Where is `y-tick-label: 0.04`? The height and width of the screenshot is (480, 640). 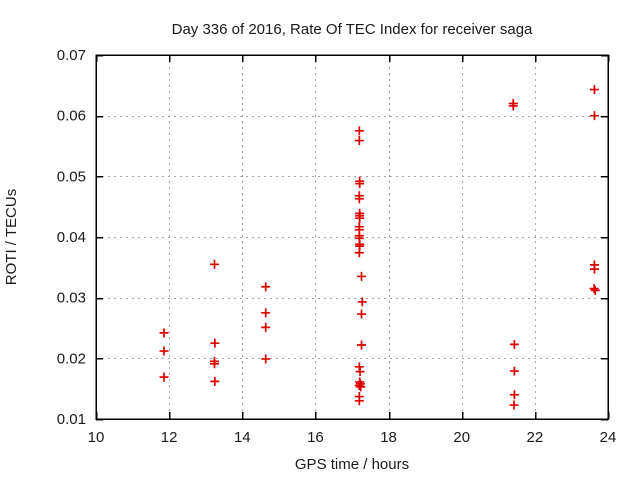 y-tick-label: 0.04 is located at coordinates (71, 237).